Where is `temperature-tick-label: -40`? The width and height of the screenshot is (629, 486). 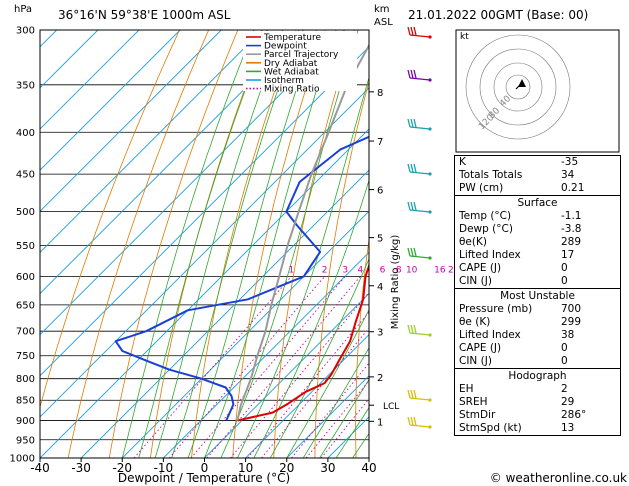
temperature-tick-label: -40 is located at coordinates (40, 468).